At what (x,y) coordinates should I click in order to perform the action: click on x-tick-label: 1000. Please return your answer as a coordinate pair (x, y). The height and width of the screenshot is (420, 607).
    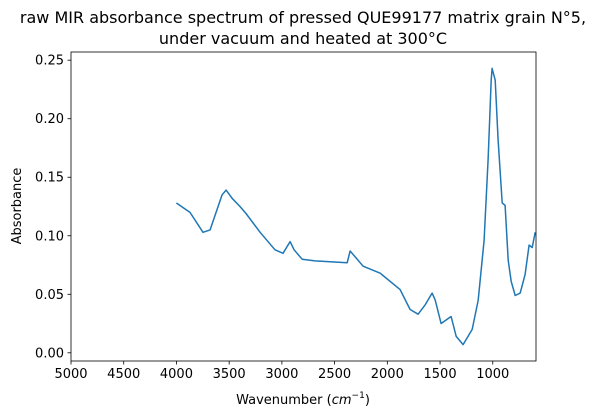
    Looking at the image, I should click on (492, 374).